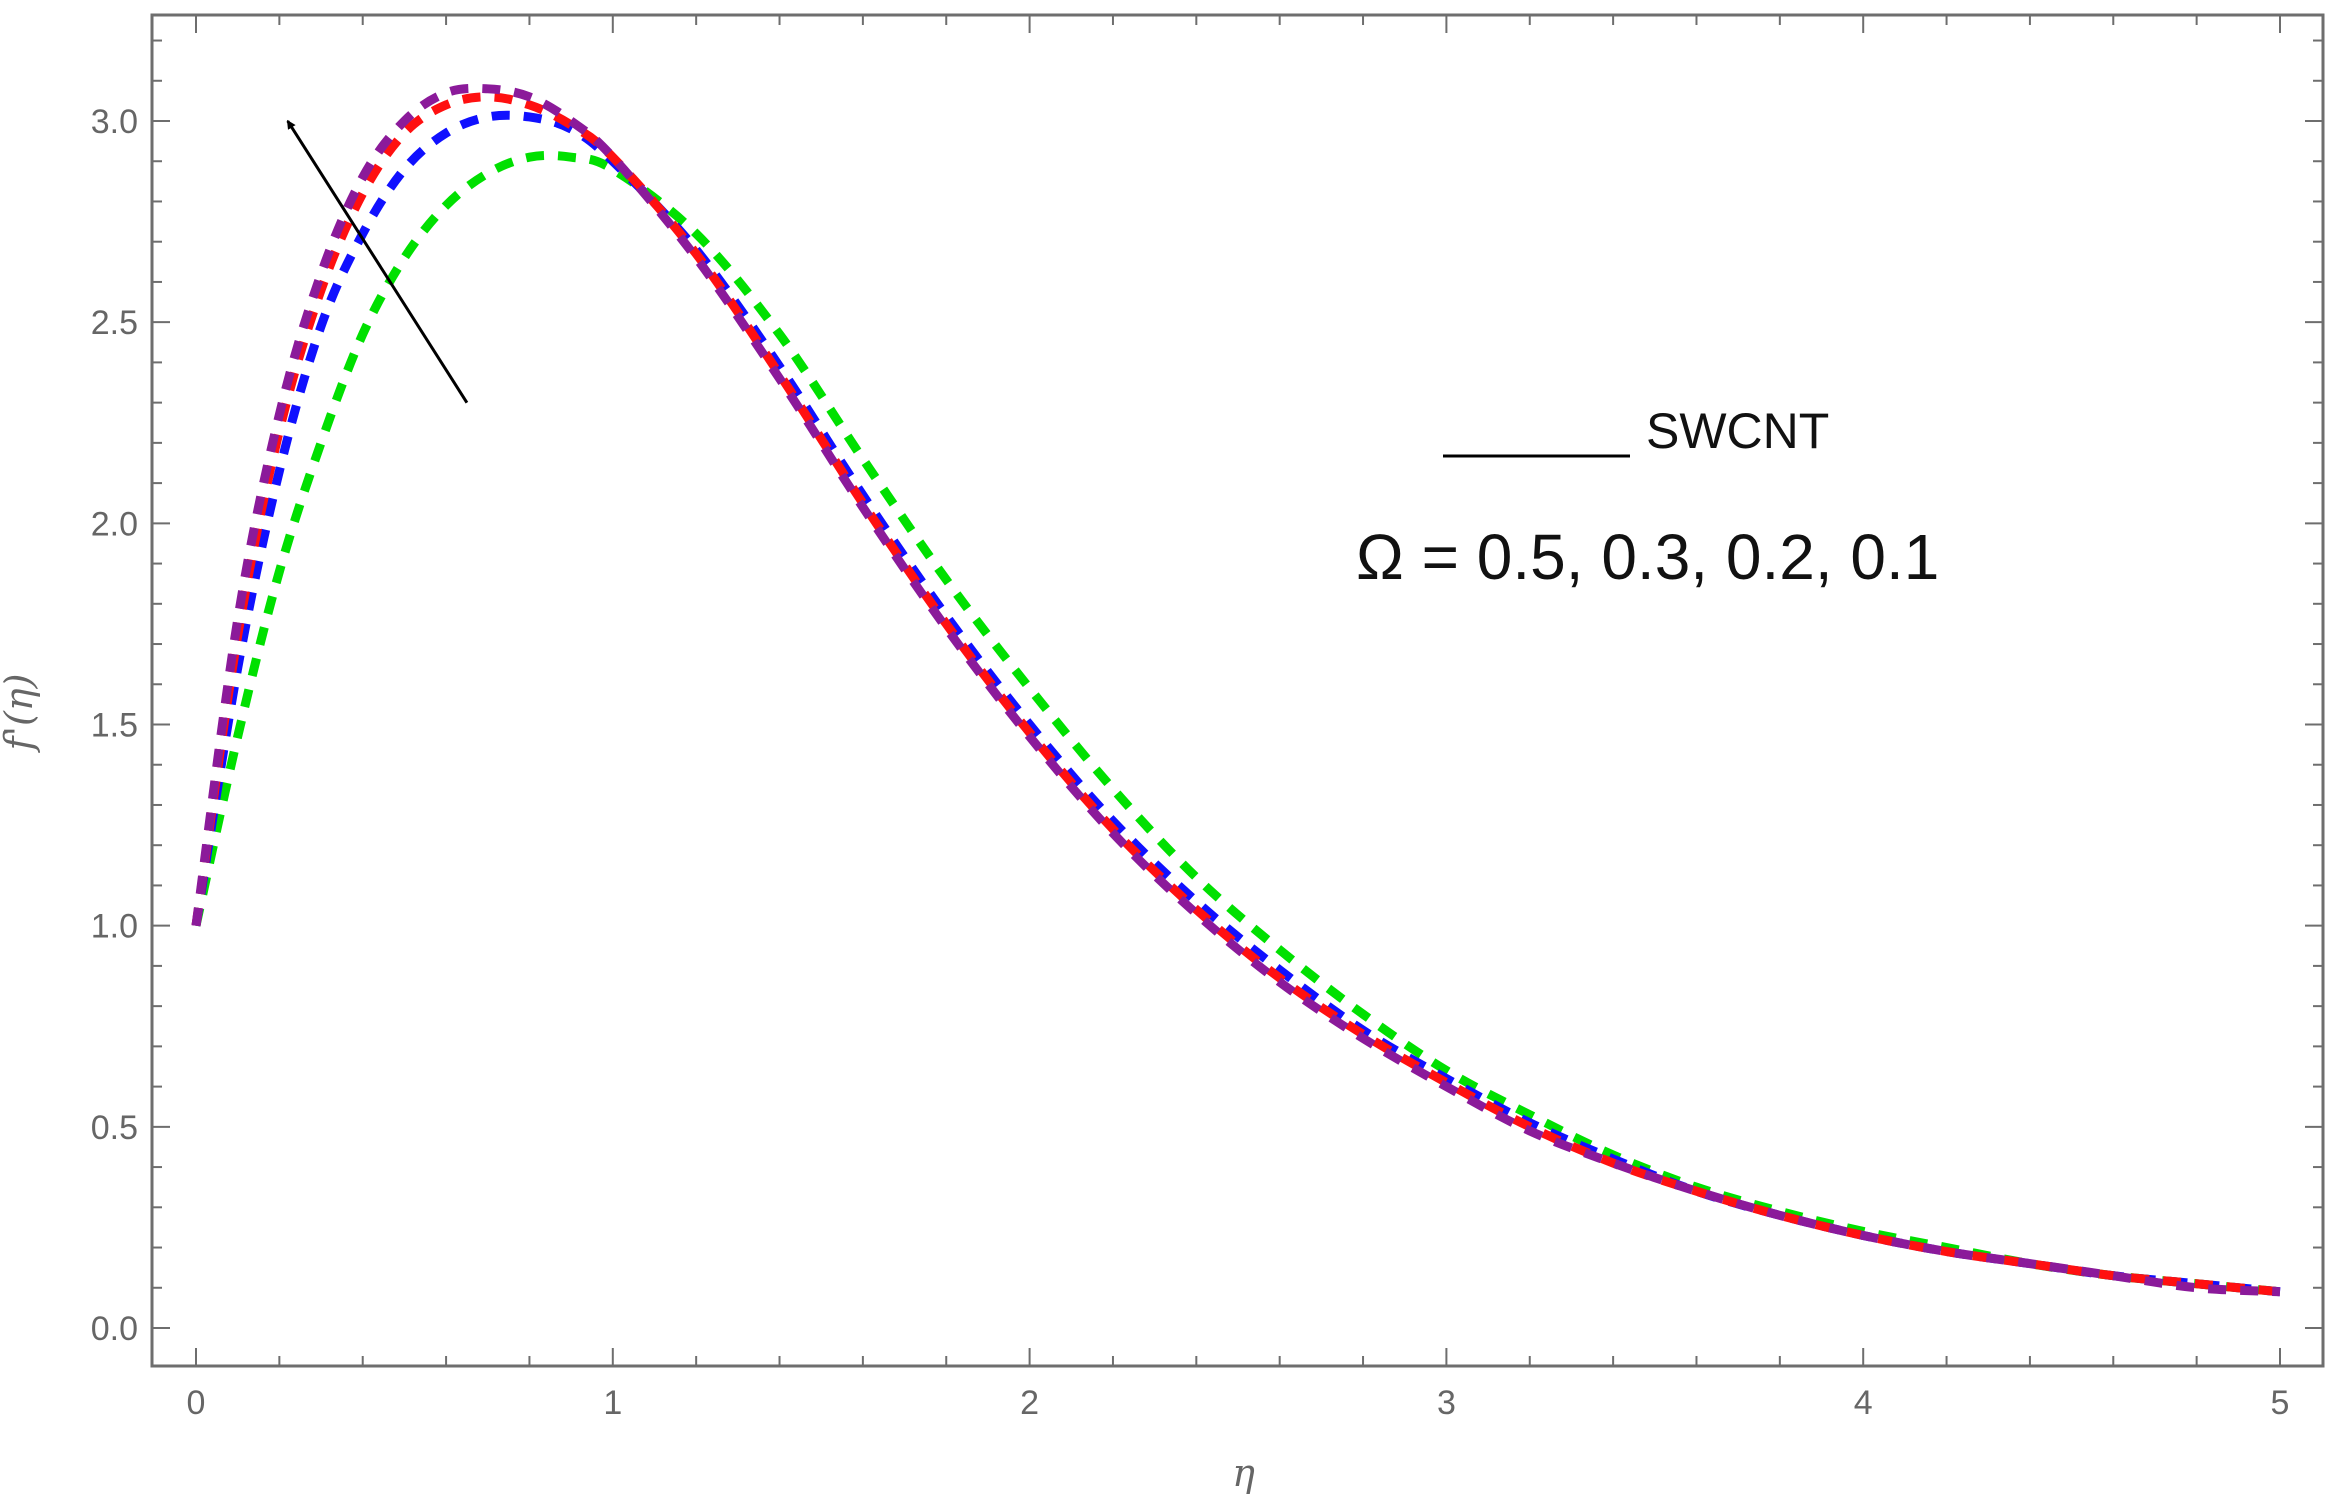 The image size is (2335, 1500). What do you see at coordinates (20, 714) in the screenshot?
I see `y-axis-label: f'(η)` at bounding box center [20, 714].